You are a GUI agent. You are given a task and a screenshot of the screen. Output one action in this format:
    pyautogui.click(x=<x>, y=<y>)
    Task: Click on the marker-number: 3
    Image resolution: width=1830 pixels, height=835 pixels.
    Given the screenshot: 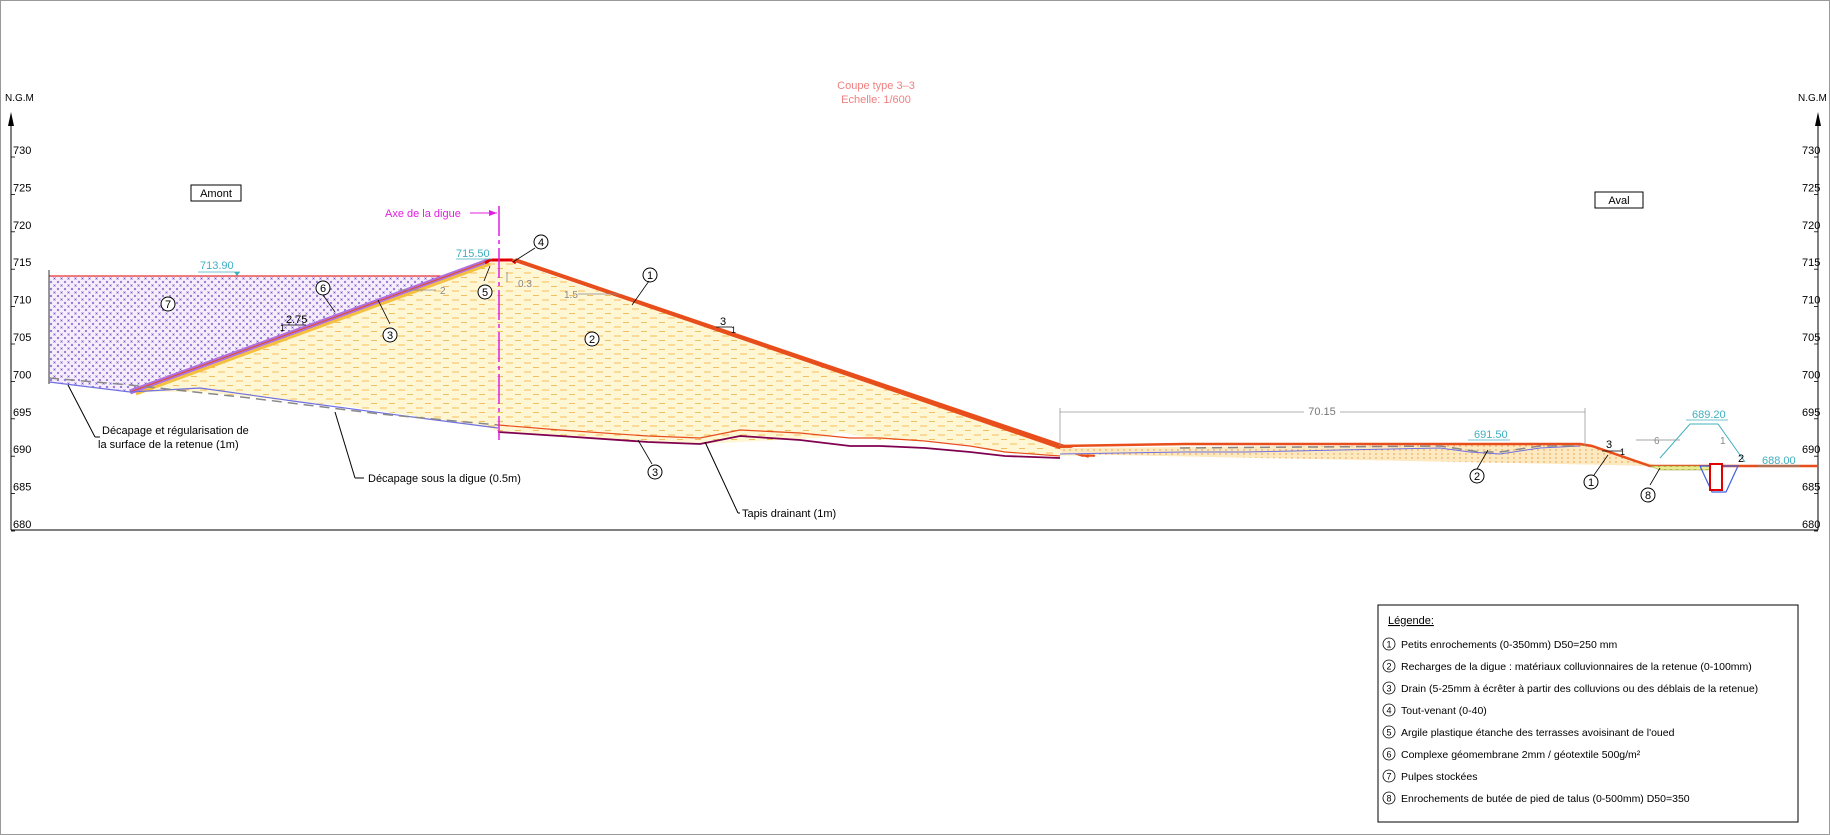 What is the action you would take?
    pyautogui.click(x=655, y=473)
    